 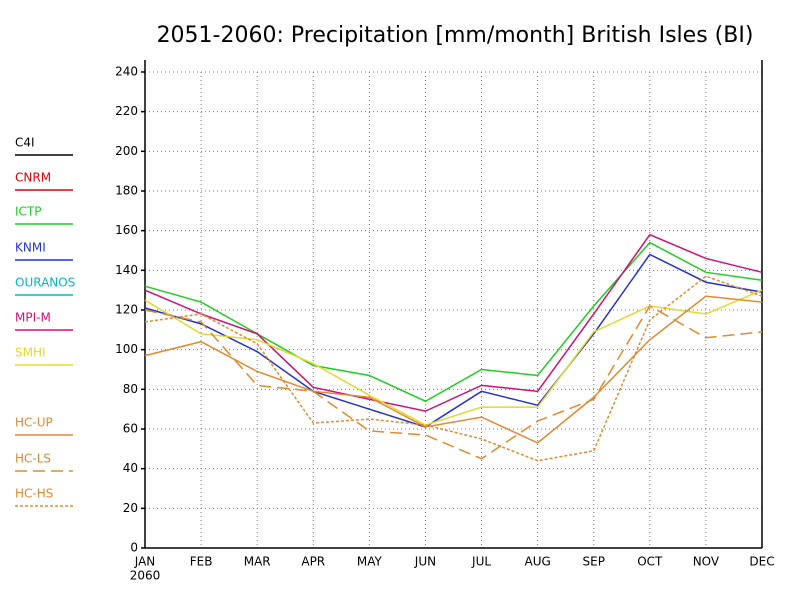 What do you see at coordinates (45, 283) in the screenshot?
I see `legend-label: OURANOS` at bounding box center [45, 283].